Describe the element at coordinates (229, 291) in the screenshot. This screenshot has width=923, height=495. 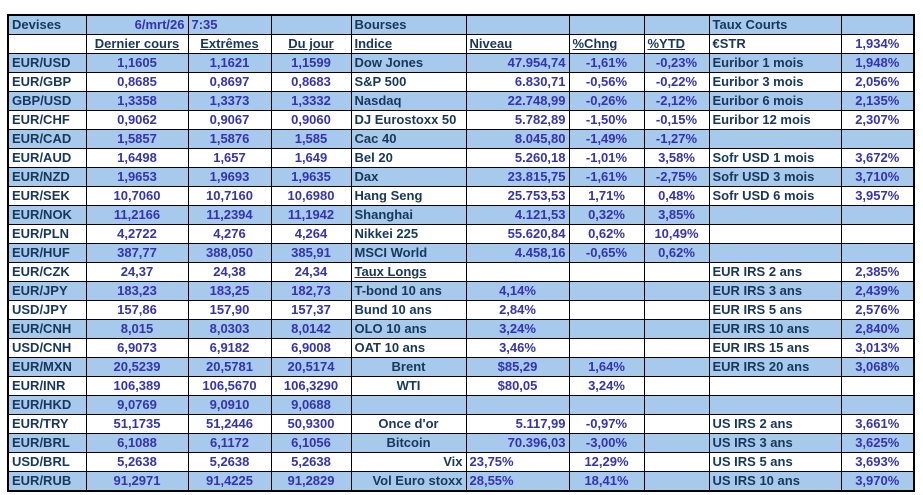
I see `fx-extreme-cell: 183,25` at that location.